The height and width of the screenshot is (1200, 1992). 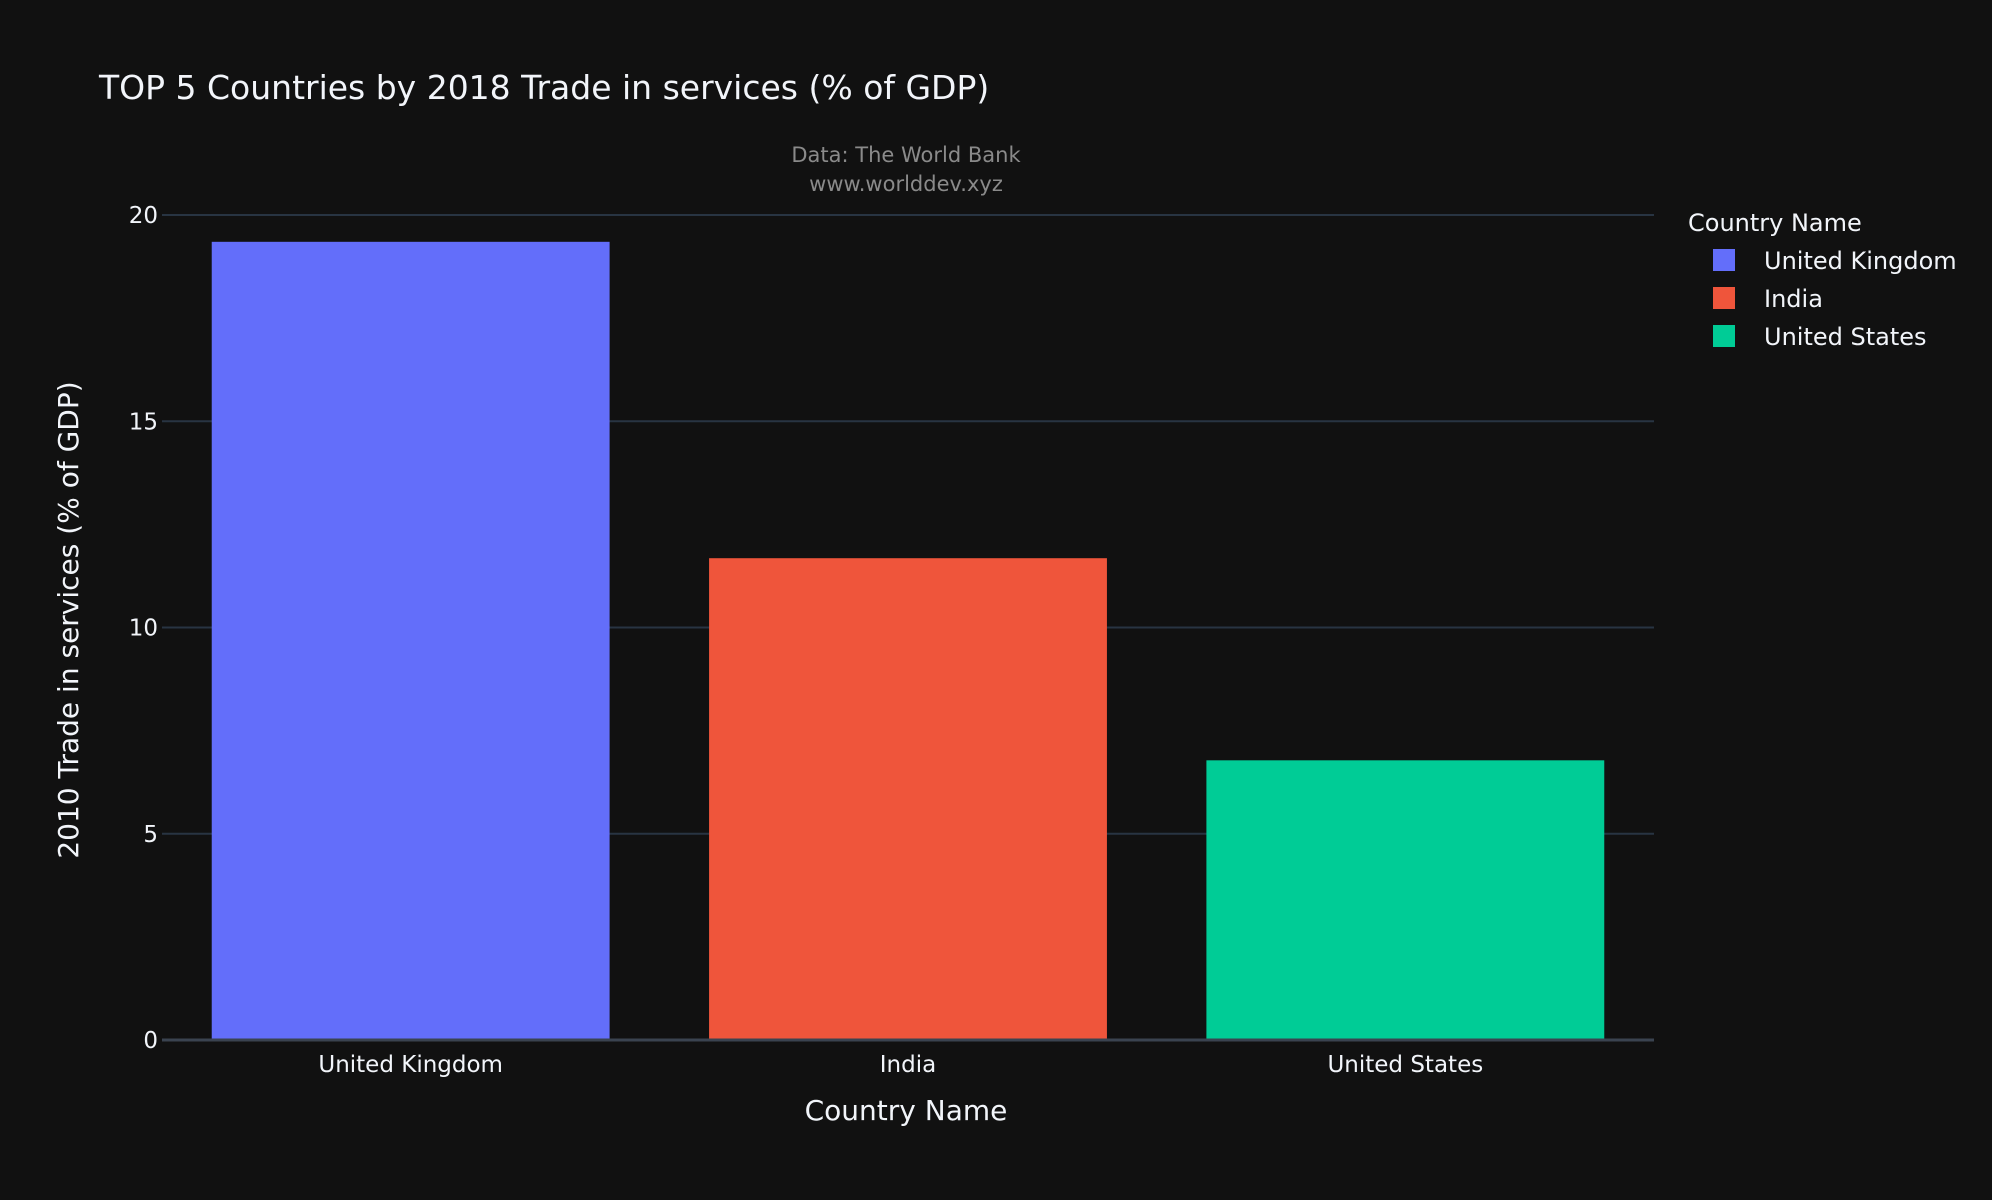 What do you see at coordinates (410, 1065) in the screenshot?
I see `x-tick-label: United Kingdom` at bounding box center [410, 1065].